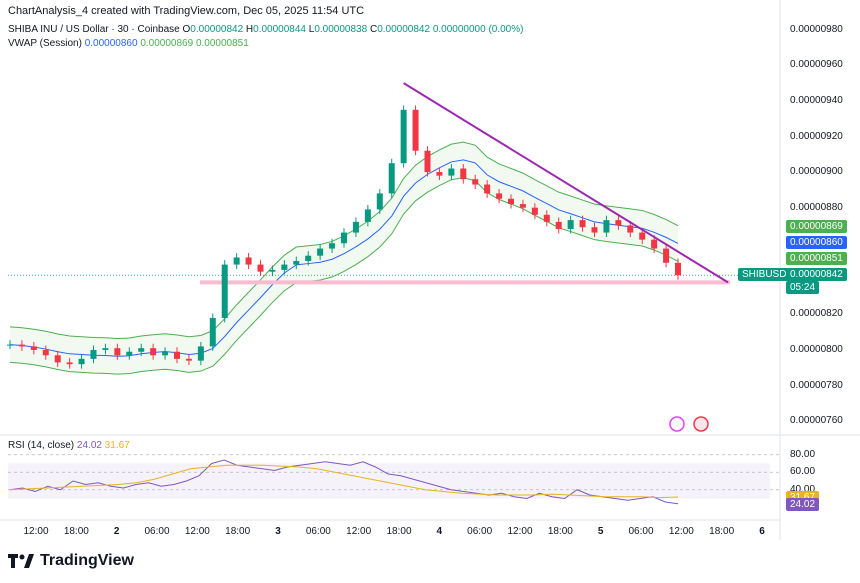 This screenshot has height=583, width=860. I want to click on price-tick-label: 0.00000800, so click(816, 349).